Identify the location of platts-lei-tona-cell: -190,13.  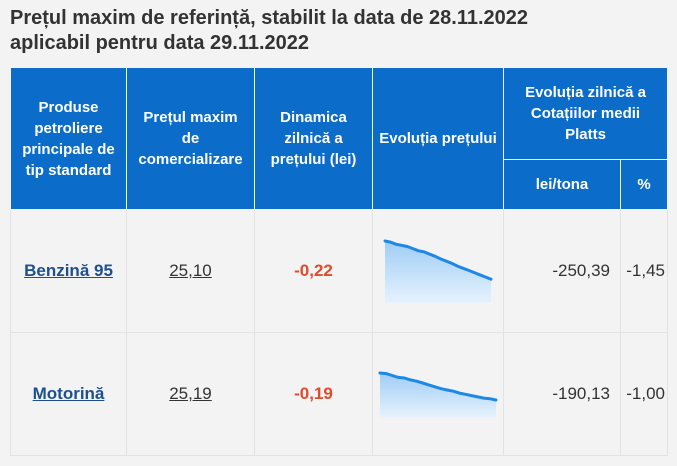
(562, 394).